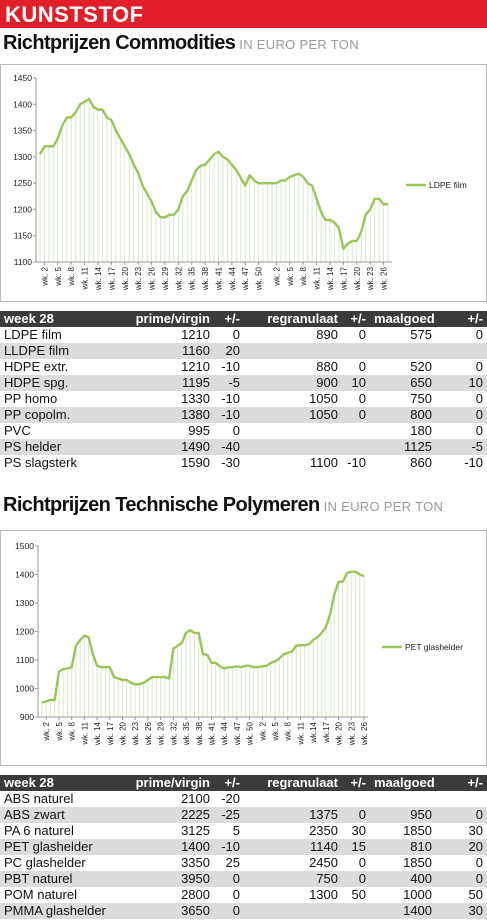 This screenshot has width=487, height=920. Describe the element at coordinates (326, 732) in the screenshot. I see `x-tick-label: wk.17` at that location.